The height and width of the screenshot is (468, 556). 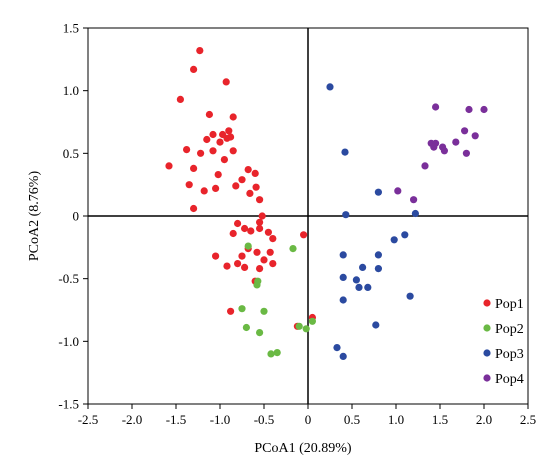 I want to click on y-tick-label: 1.0, so click(x=71, y=90).